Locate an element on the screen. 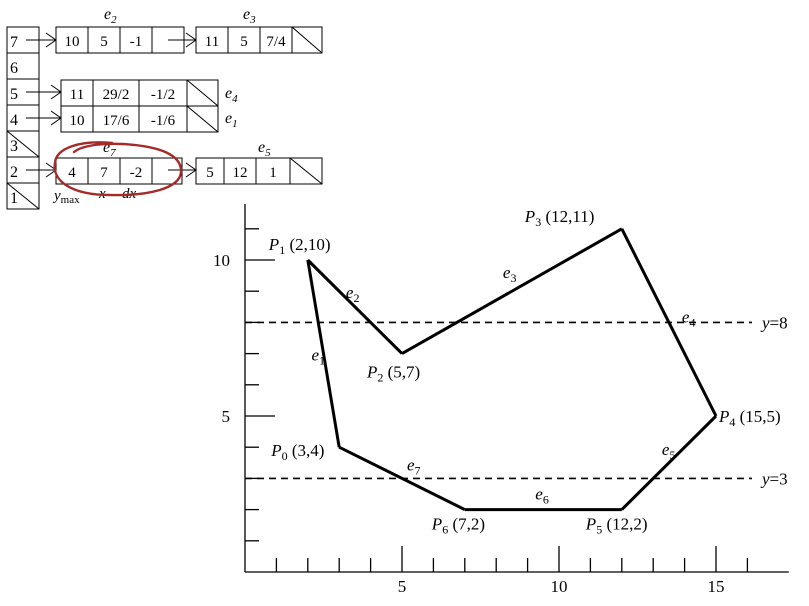 The height and width of the screenshot is (606, 809). node-dx: -1/6 is located at coordinates (163, 121).